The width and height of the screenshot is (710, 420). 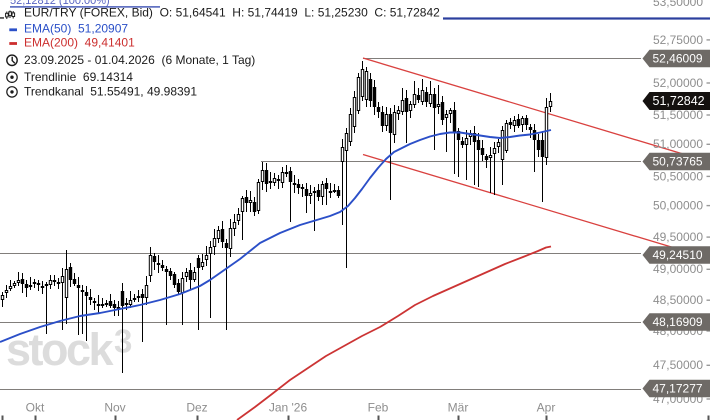 I want to click on svg-text: 51,00000, so click(x=678, y=144).